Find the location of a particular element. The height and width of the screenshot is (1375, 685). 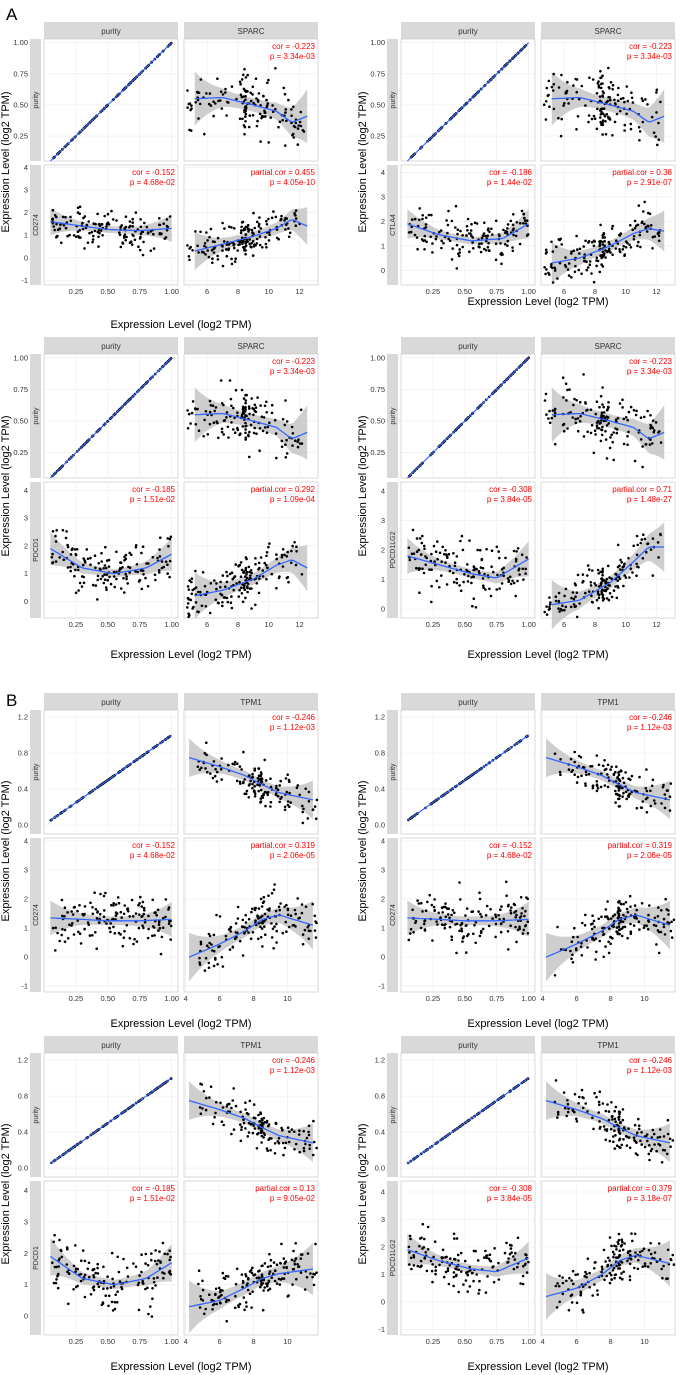

regression-line is located at coordinates (468, 1121).